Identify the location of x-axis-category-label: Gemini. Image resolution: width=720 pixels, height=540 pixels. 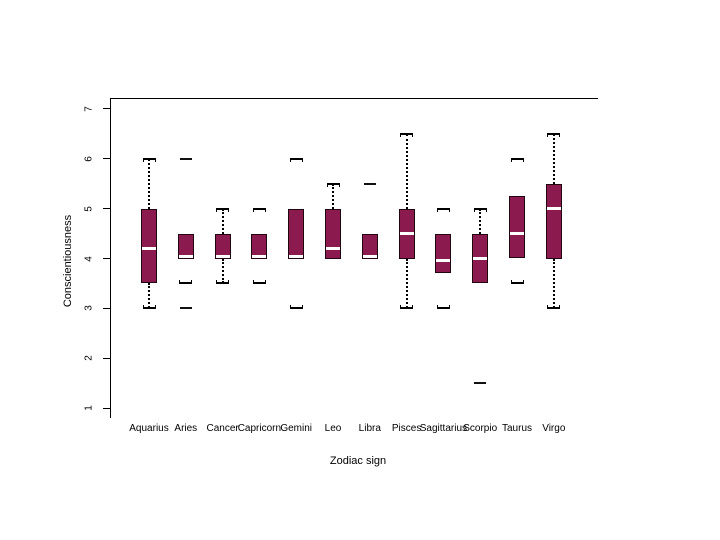
(296, 428).